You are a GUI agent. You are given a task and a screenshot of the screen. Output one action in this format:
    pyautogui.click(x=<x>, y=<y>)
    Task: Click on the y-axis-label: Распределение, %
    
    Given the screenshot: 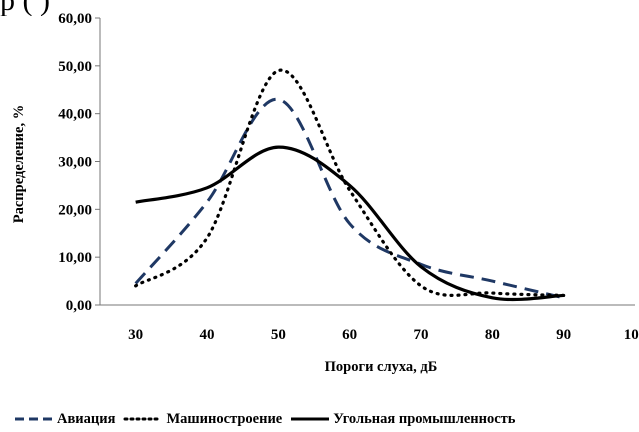 What is the action you would take?
    pyautogui.click(x=19, y=164)
    